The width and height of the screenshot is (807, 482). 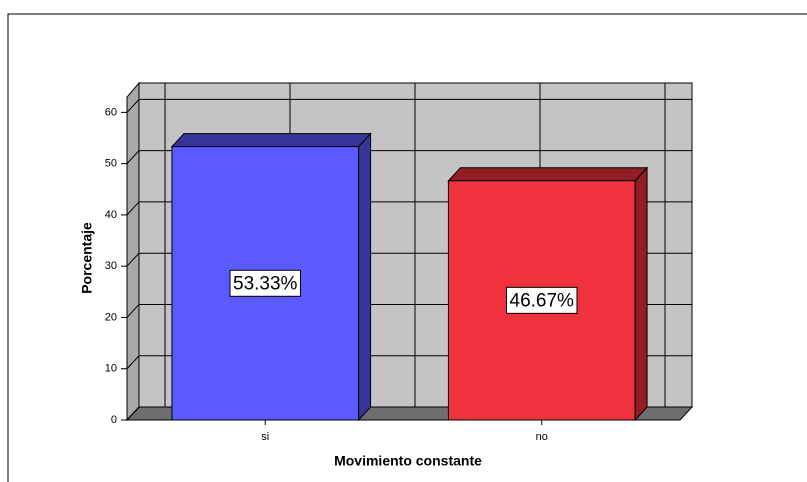 What do you see at coordinates (114, 420) in the screenshot?
I see `y-tick-label: 0` at bounding box center [114, 420].